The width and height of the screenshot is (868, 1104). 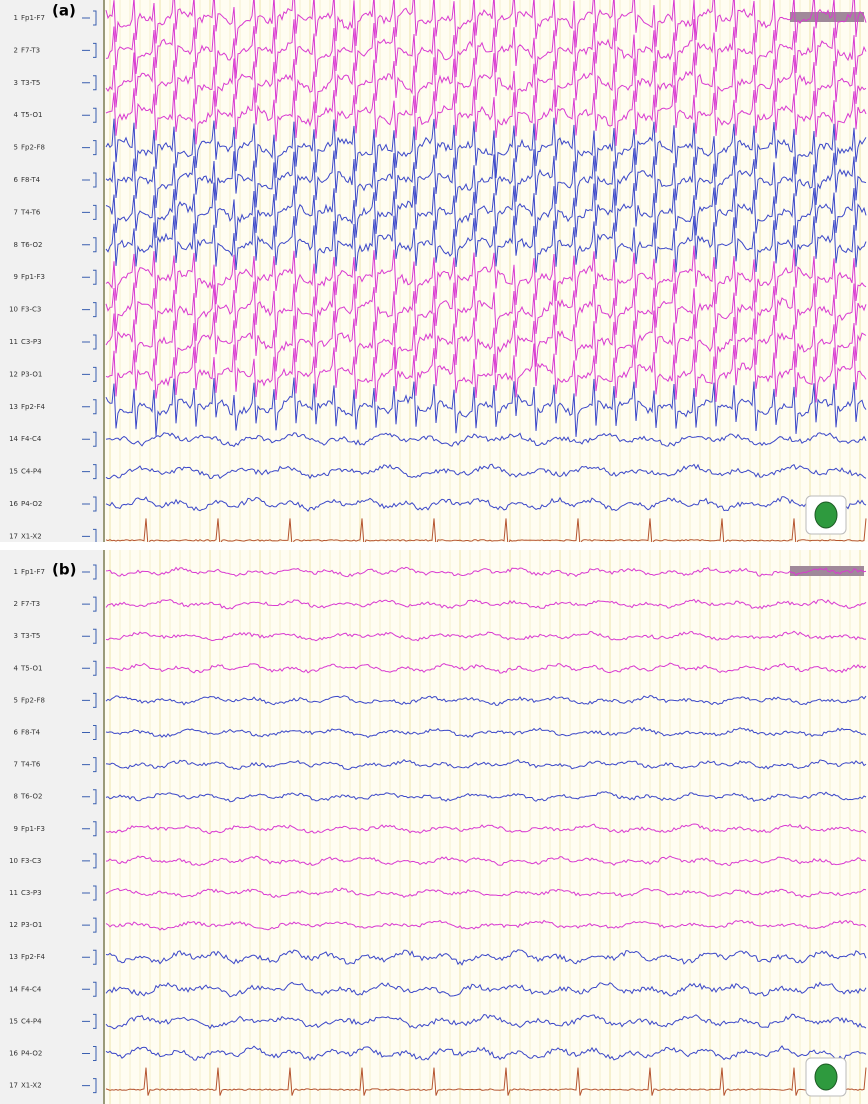 I want to click on channel-number: 6, so click(x=16, y=180).